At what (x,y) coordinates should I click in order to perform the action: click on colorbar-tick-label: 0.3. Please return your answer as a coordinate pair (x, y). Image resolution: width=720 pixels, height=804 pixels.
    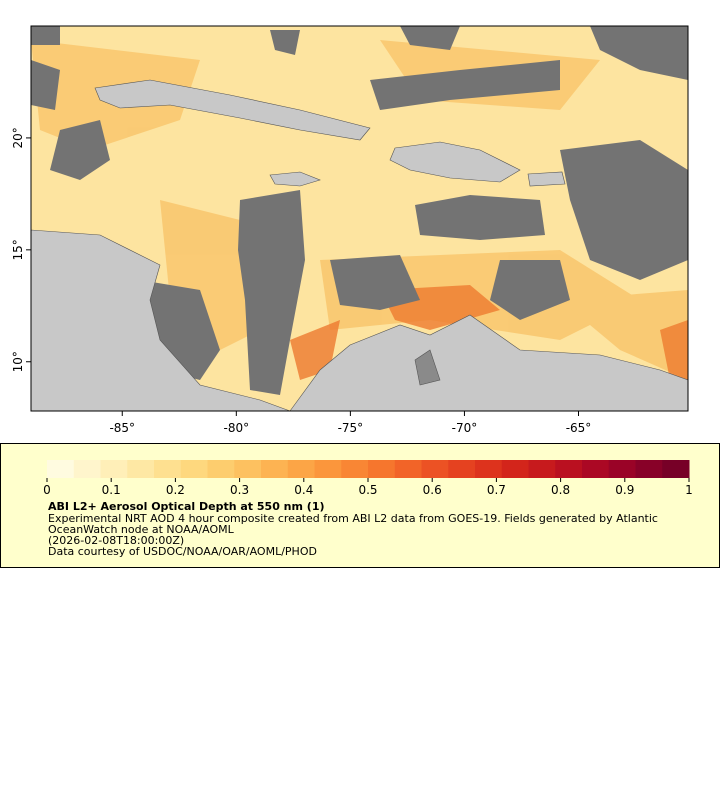
    Looking at the image, I should click on (239, 490).